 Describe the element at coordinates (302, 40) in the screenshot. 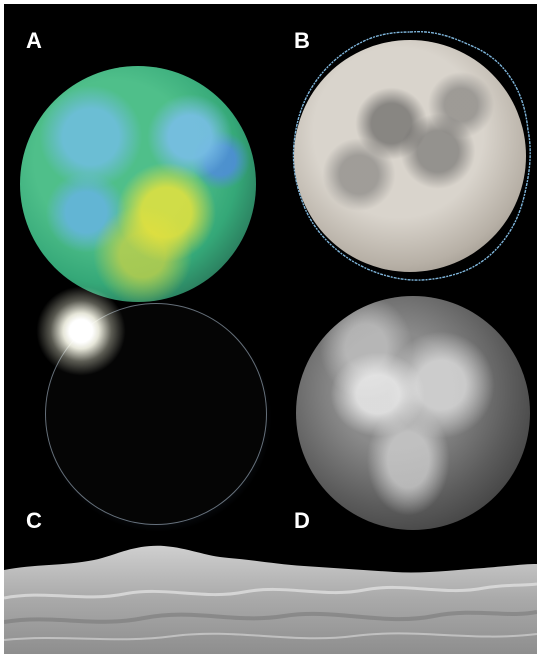

I see `panel-label-b: B` at that location.